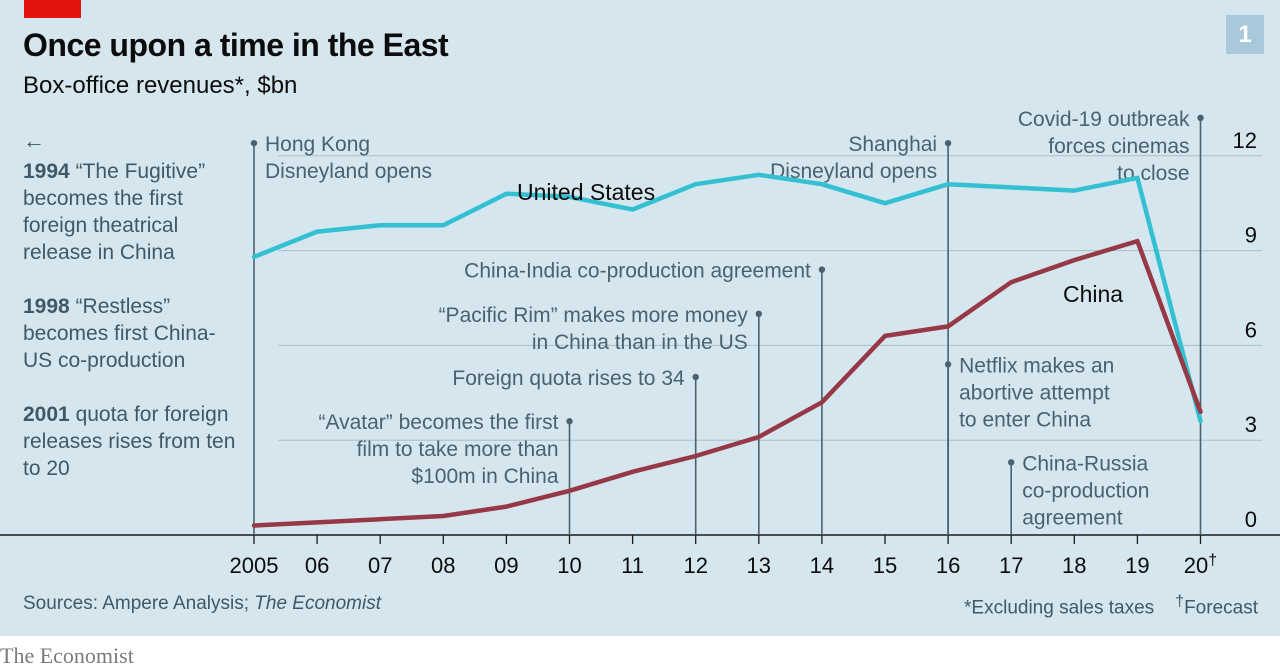  Describe the element at coordinates (1072, 517) in the screenshot. I see `annotation-line: agreement` at that location.